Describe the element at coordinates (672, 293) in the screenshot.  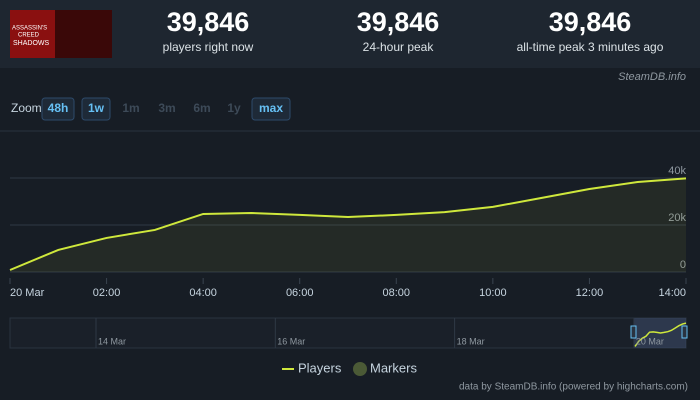
I see `x-tick-label: 14:00` at that location.